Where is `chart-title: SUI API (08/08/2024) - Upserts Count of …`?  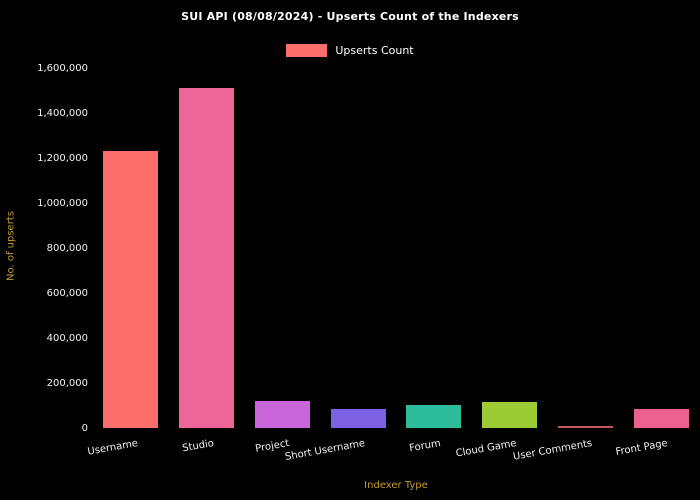
chart-title: SUI API (08/08/2024) - Upserts Count of … is located at coordinates (350, 16).